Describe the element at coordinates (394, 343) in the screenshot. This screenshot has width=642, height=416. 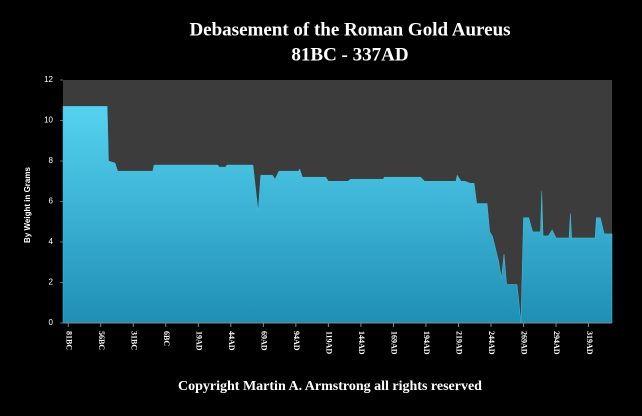
I see `x-tick-label: 169AD` at that location.